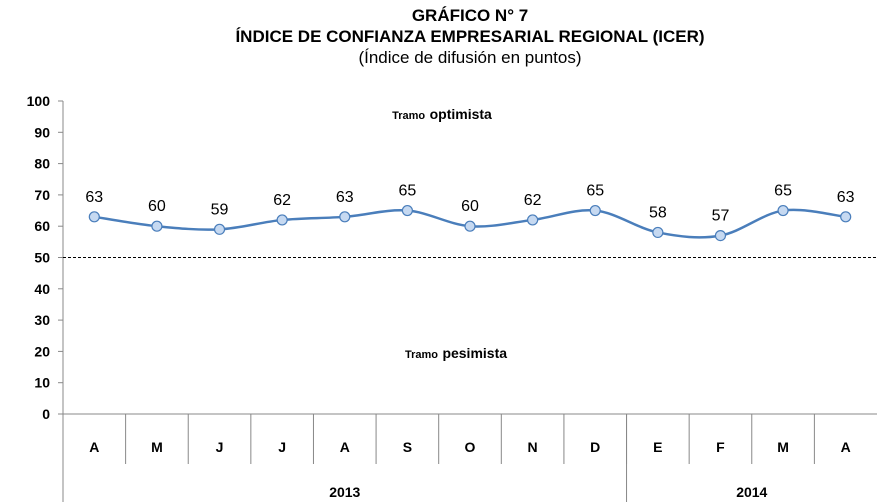  What do you see at coordinates (42, 132) in the screenshot?
I see `y-tick-label: 90` at bounding box center [42, 132].